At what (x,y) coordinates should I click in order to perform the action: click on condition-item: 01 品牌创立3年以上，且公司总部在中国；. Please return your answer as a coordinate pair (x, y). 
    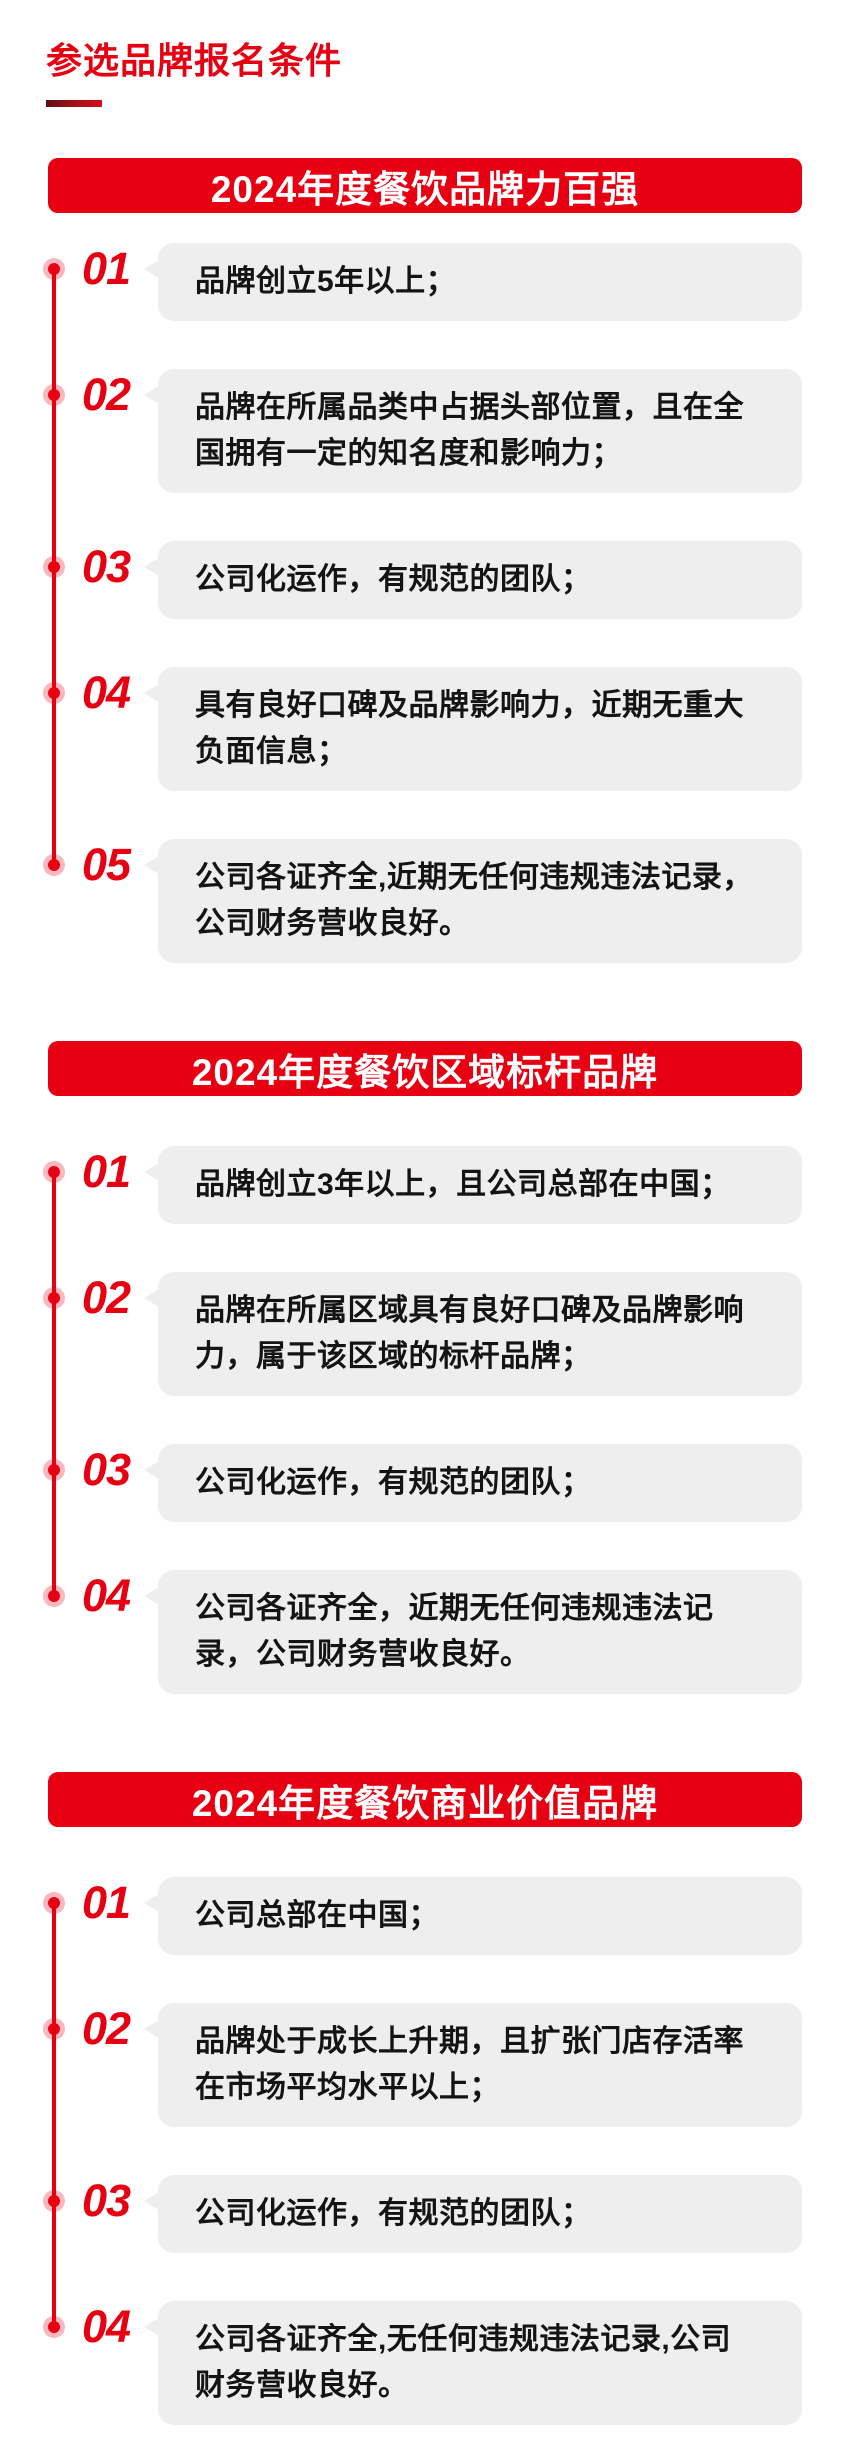
    Looking at the image, I should click on (422, 1185).